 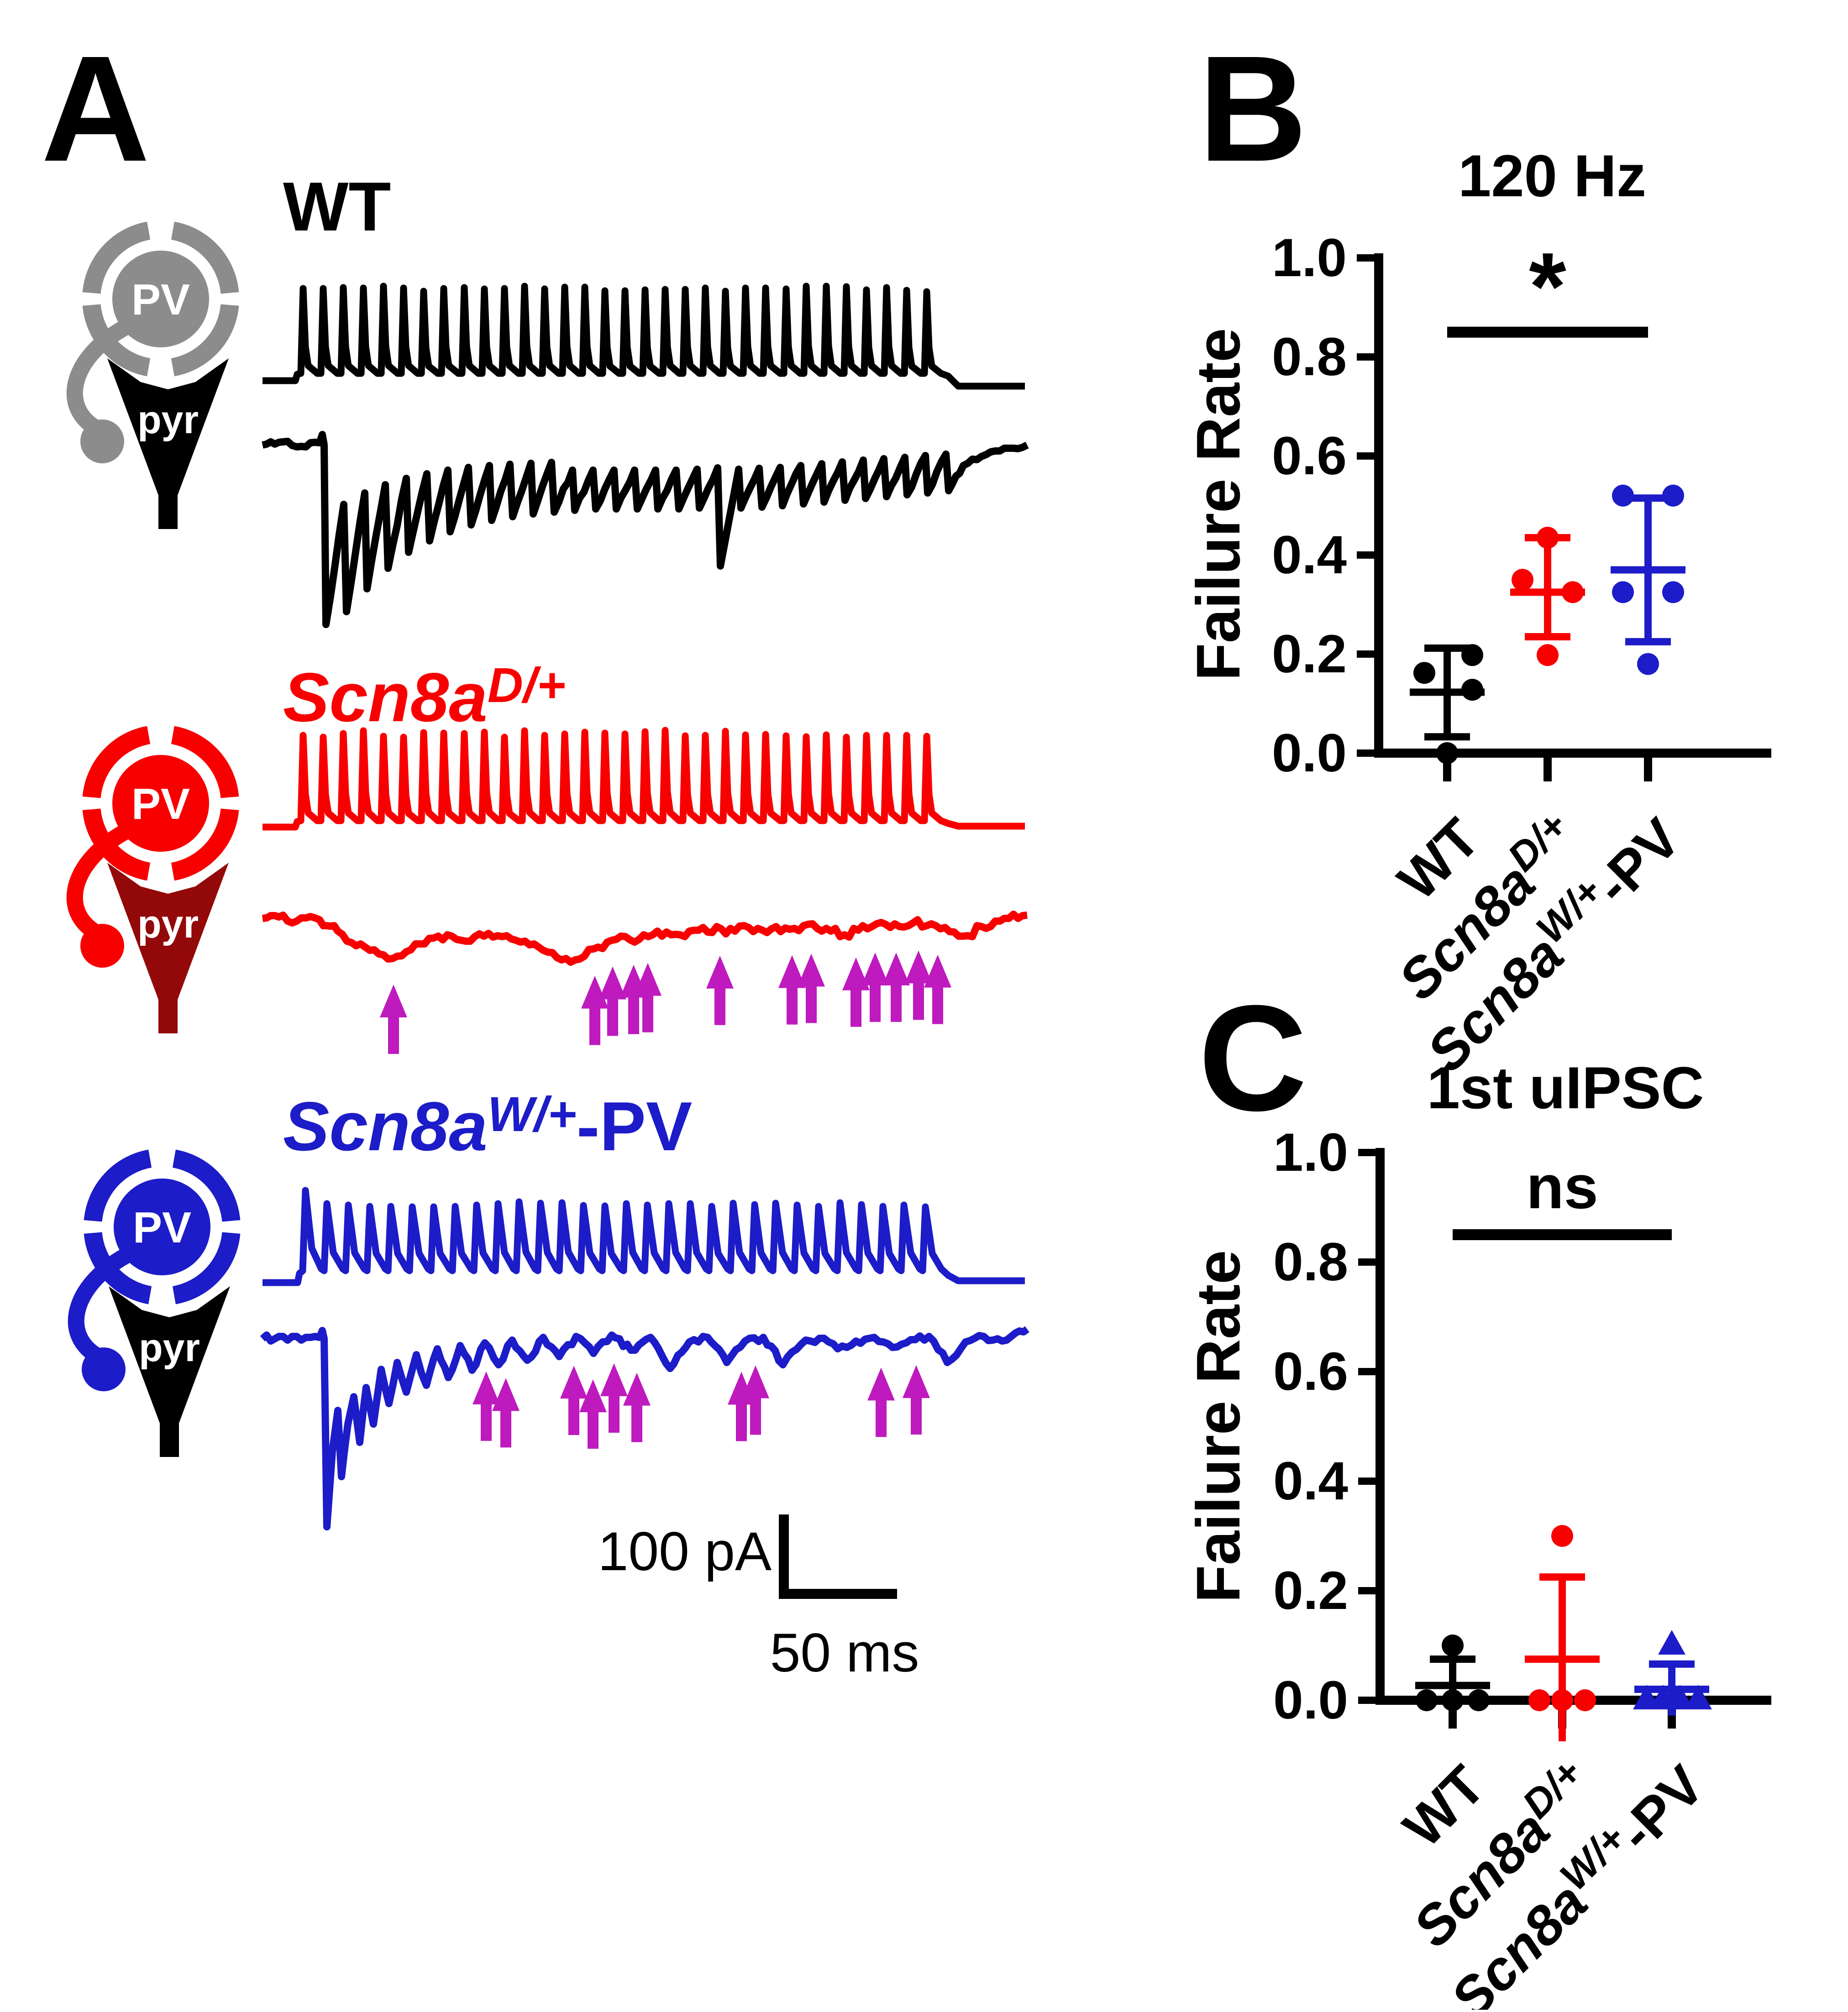 I want to click on panel-b-letter: B, so click(x=1252, y=109).